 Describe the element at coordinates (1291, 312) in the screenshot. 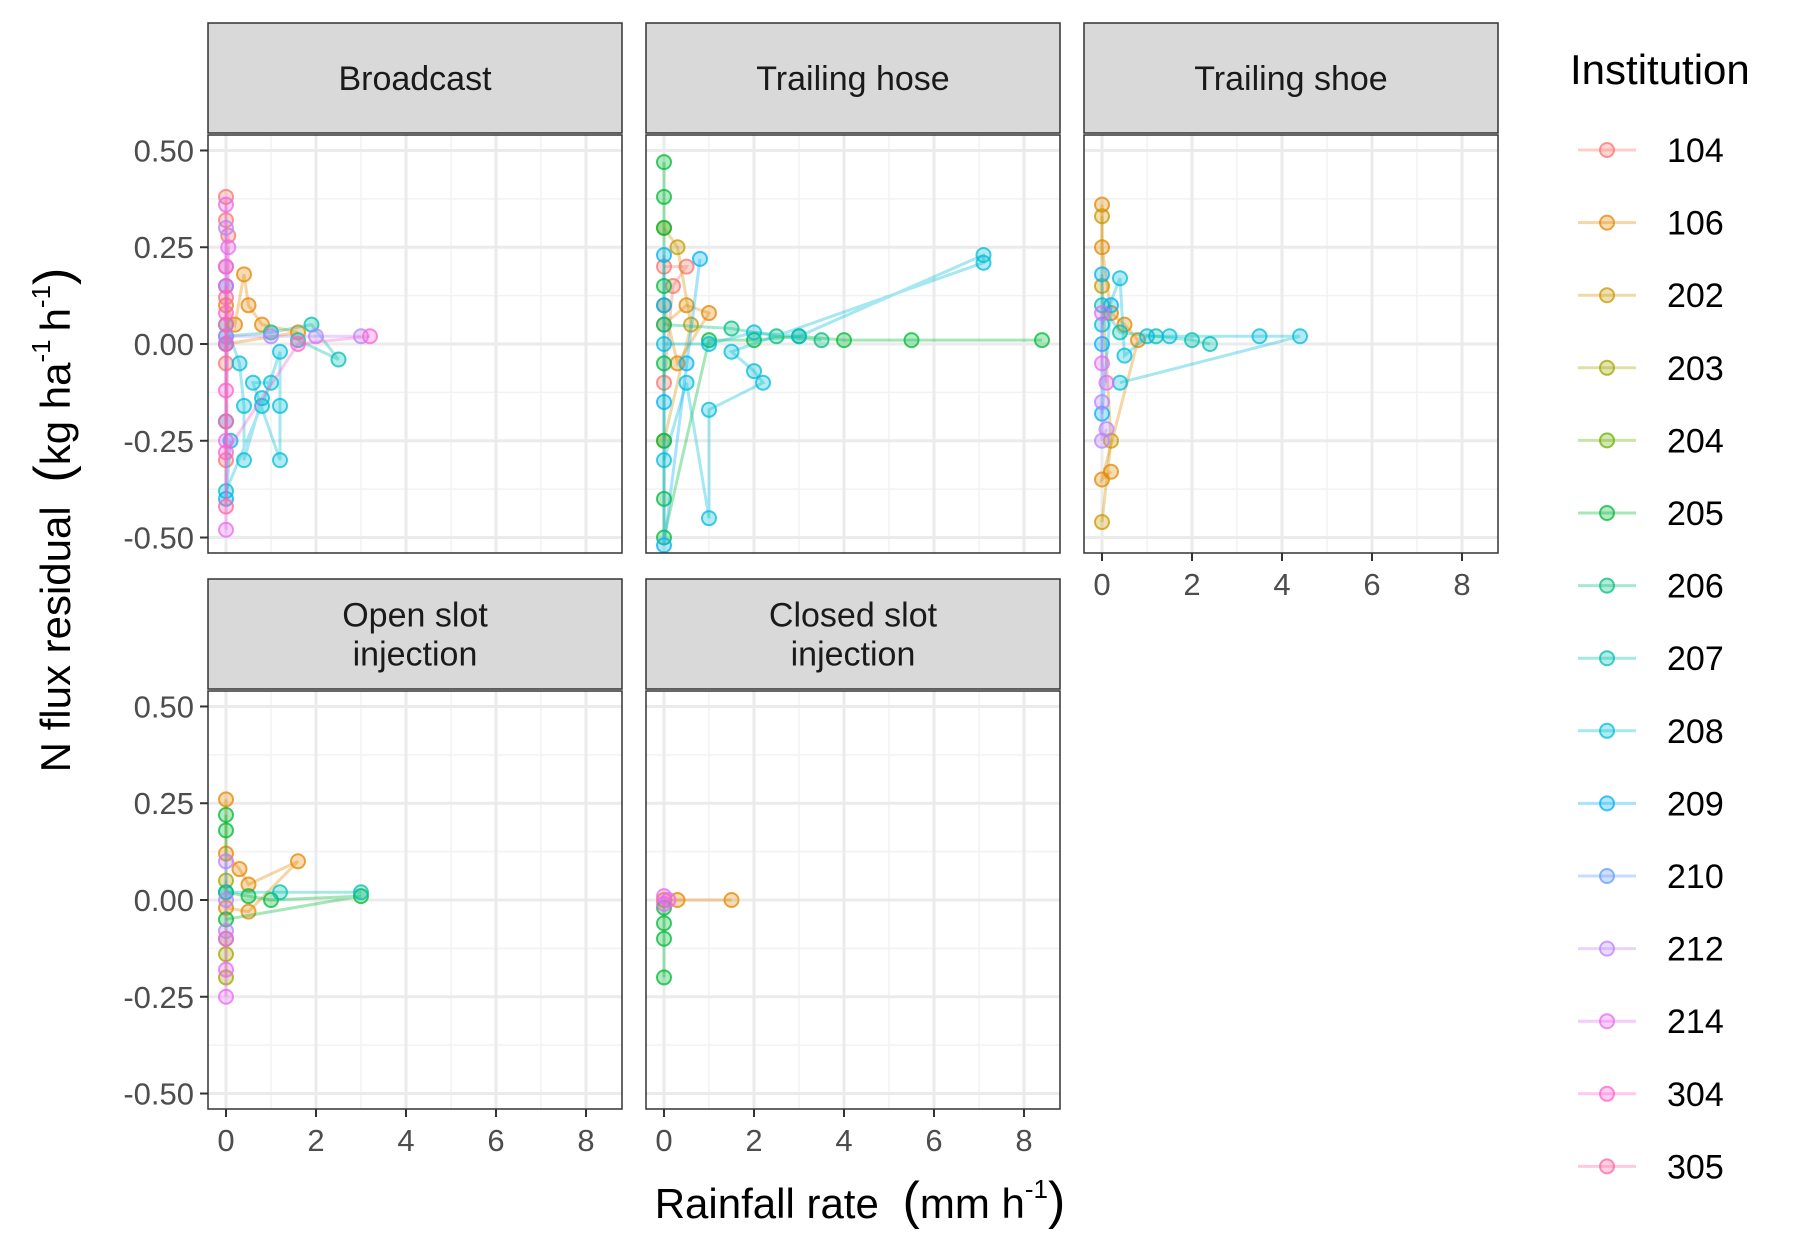

I see `panel-3: Trailing shoe 0 2 4 6 8` at that location.